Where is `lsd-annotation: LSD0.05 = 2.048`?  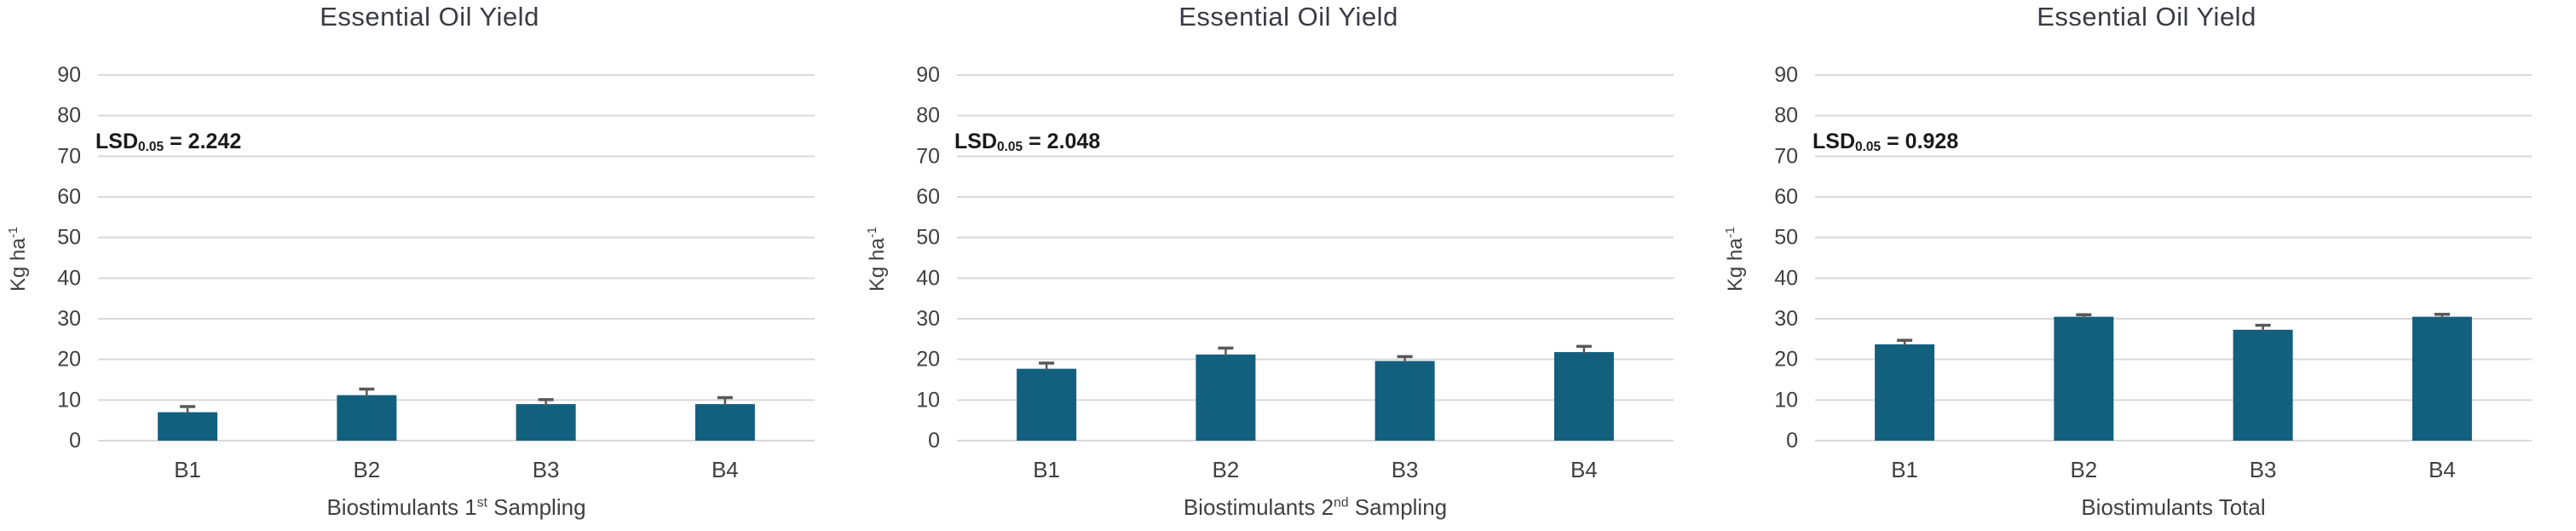 lsd-annotation: LSD0.05 = 2.048 is located at coordinates (1027, 142).